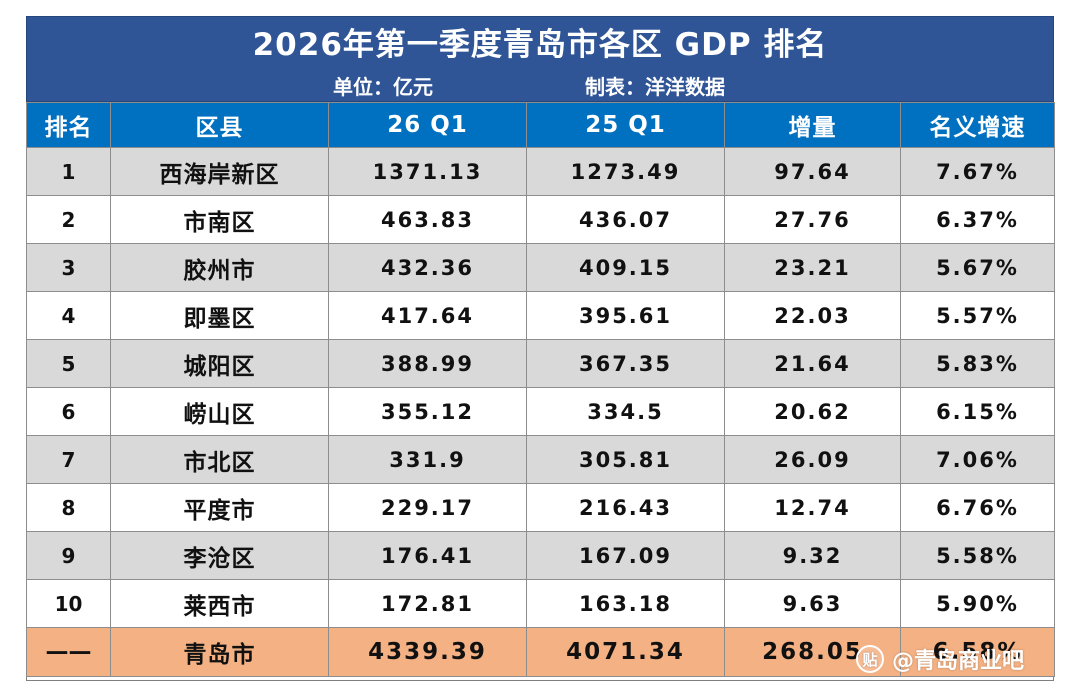 The height and width of the screenshot is (691, 1080). What do you see at coordinates (977, 219) in the screenshot?
I see `growth-cell: 6.37%` at bounding box center [977, 219].